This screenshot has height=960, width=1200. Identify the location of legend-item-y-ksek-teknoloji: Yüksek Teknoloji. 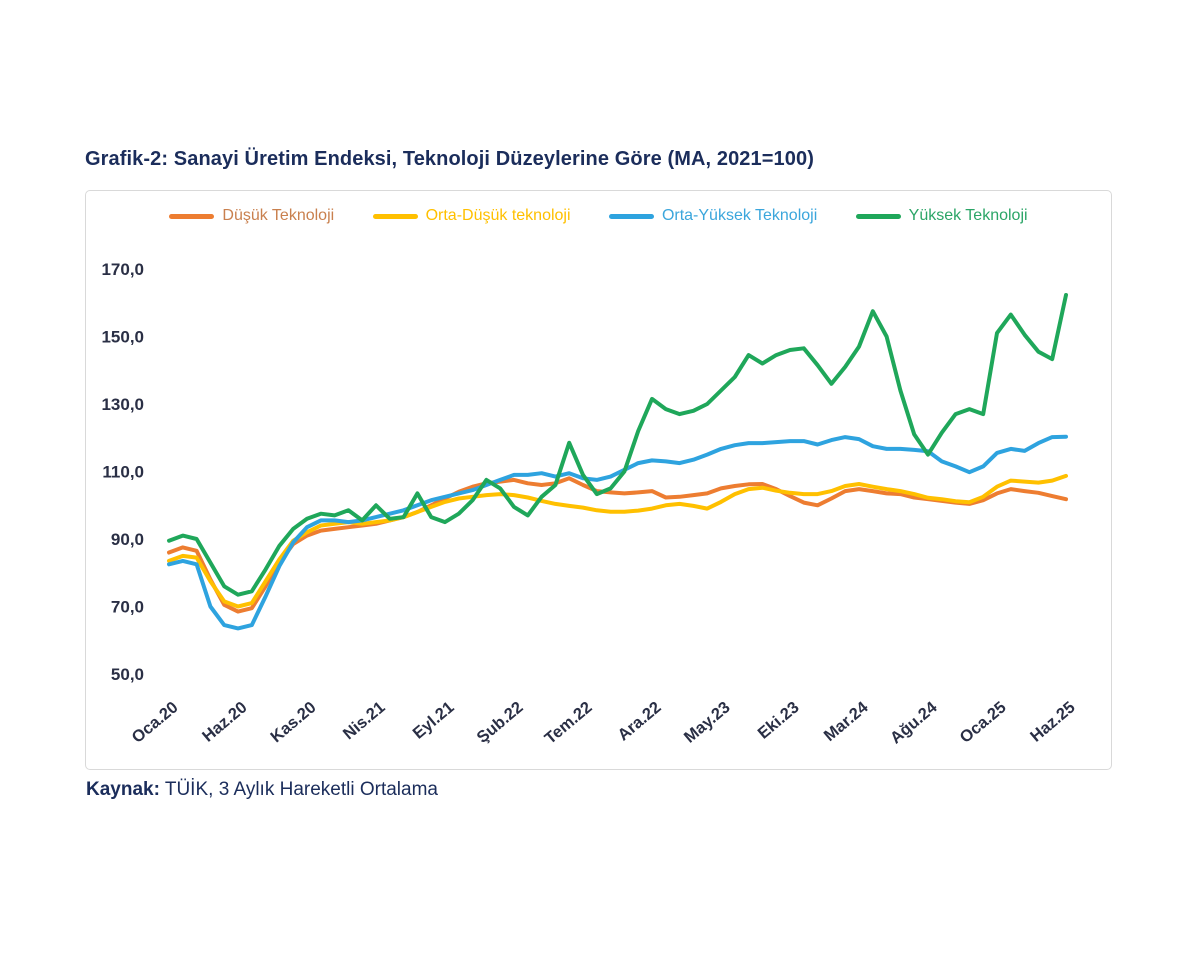
(941, 216).